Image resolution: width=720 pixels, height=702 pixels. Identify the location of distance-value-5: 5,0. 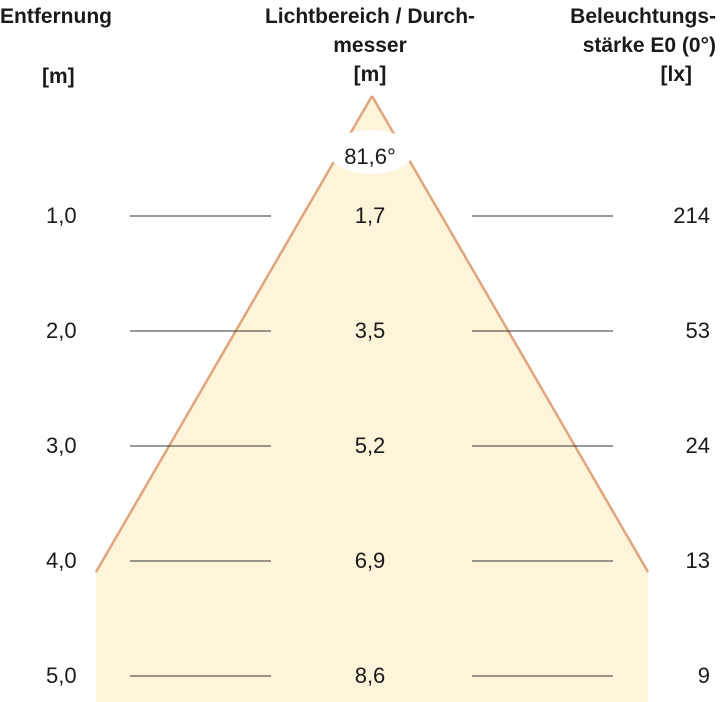
(61, 675).